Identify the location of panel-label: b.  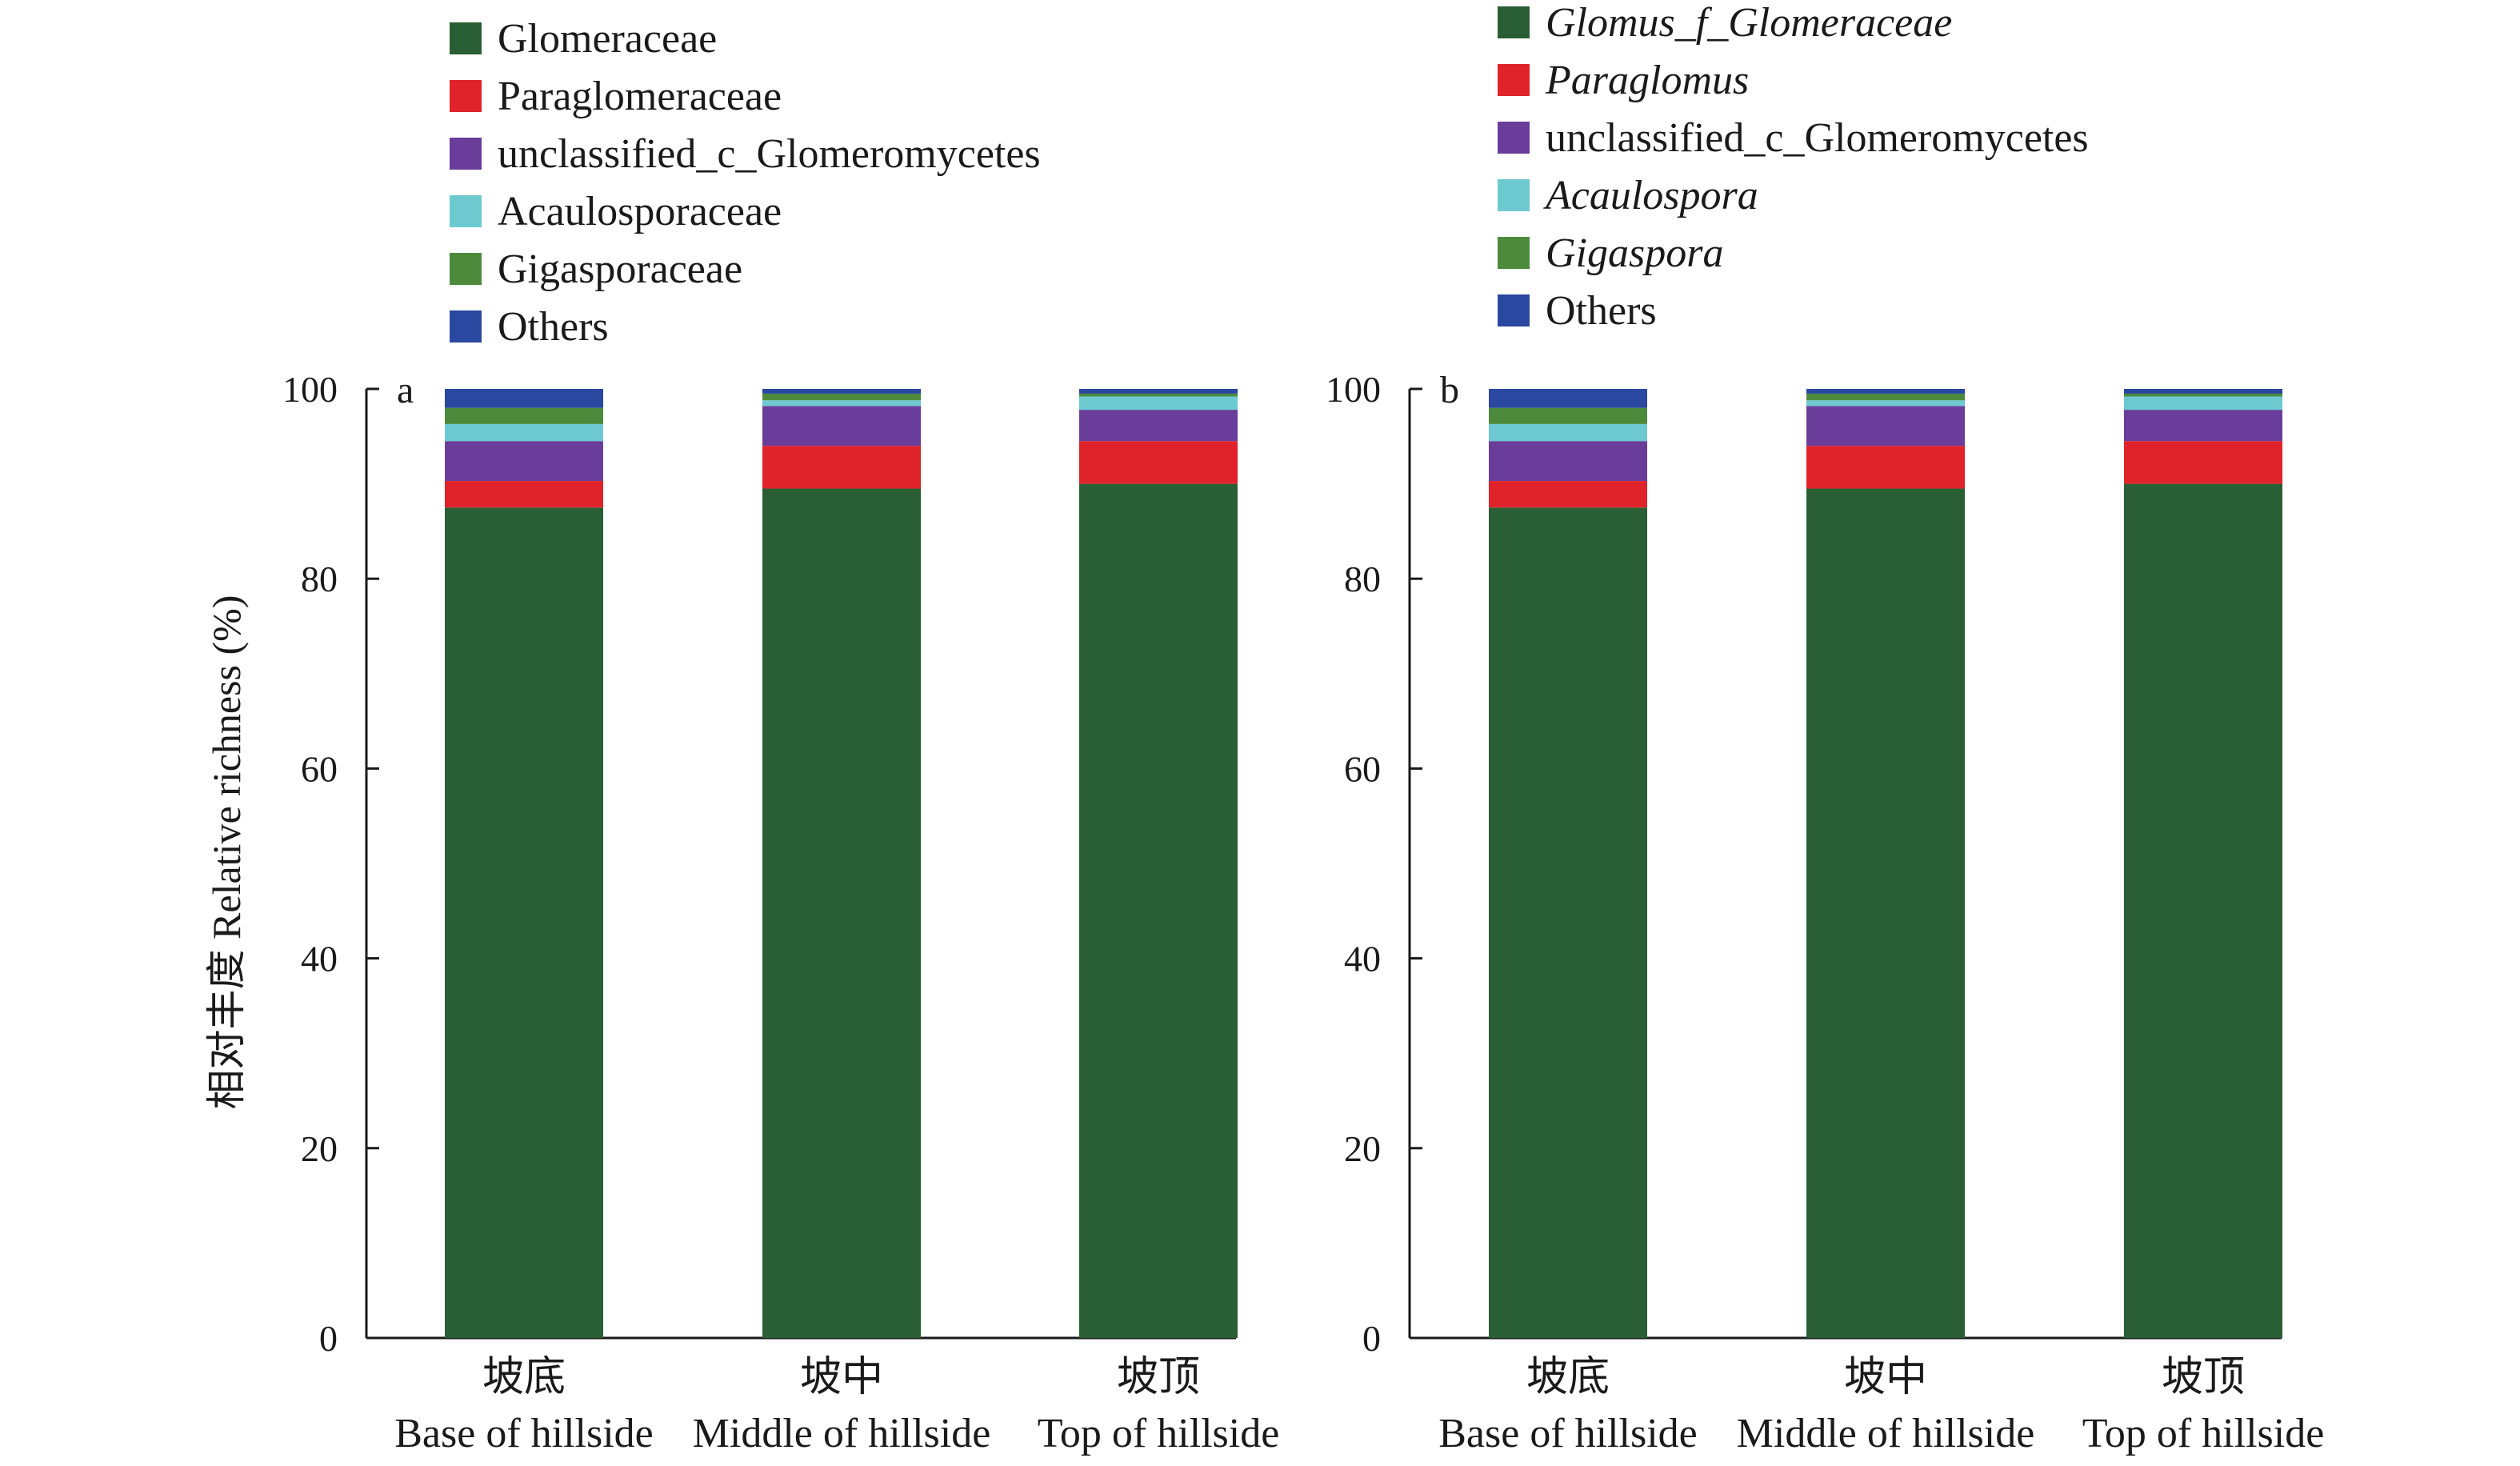
(1449, 390).